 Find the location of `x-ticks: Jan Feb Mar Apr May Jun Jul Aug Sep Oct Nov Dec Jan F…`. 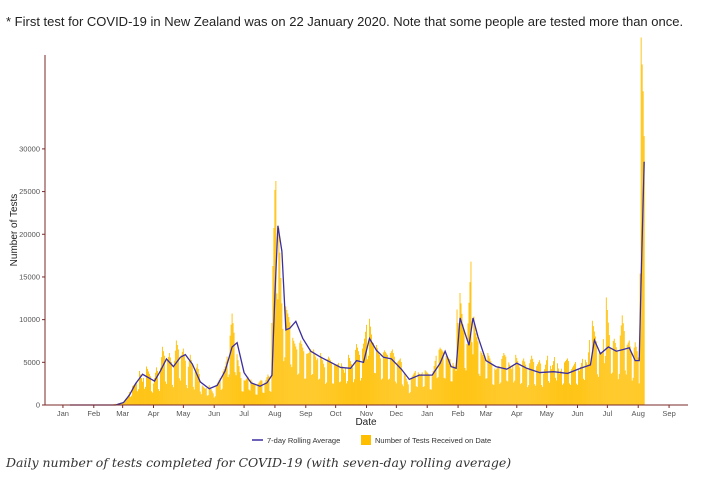

x-ticks: Jan Feb Mar Apr May Jun Jul Aug Sep Oct Nov Dec Jan F… is located at coordinates (366, 411).